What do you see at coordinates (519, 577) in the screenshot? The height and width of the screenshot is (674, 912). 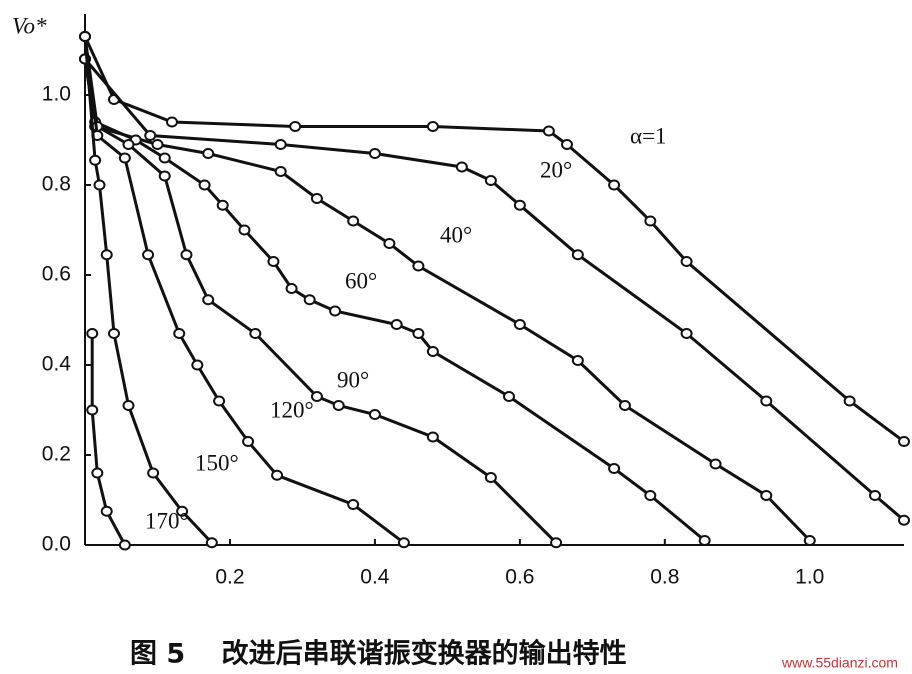 I see `x-tick-label: 0.6` at bounding box center [519, 577].